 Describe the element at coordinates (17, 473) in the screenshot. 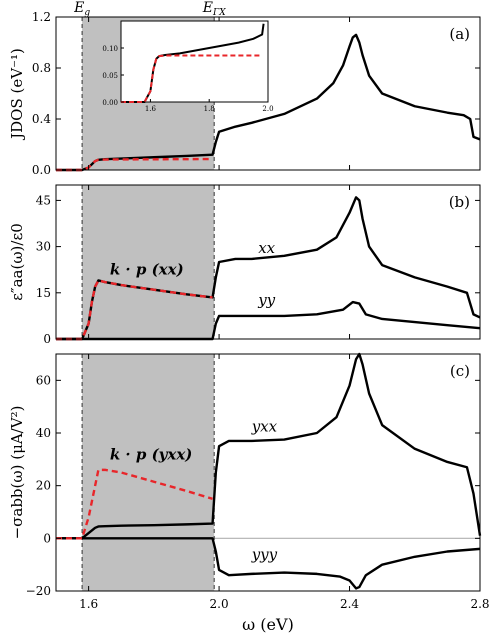

I see `y-axis-label: −σabb(ω) (μA/V²)` at that location.